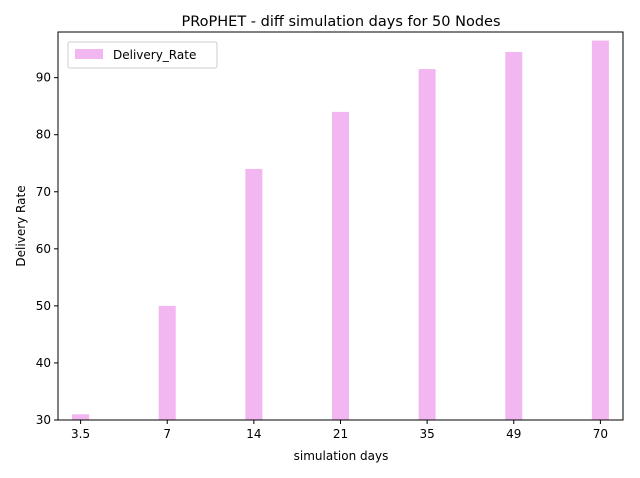  What do you see at coordinates (154, 55) in the screenshot?
I see `legend-label: Delivery_Rate` at bounding box center [154, 55].